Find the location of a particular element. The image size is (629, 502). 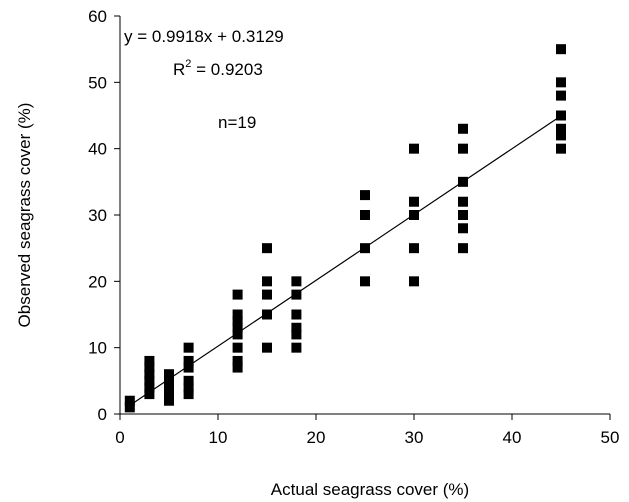

n-label: n=19 is located at coordinates (237, 122).